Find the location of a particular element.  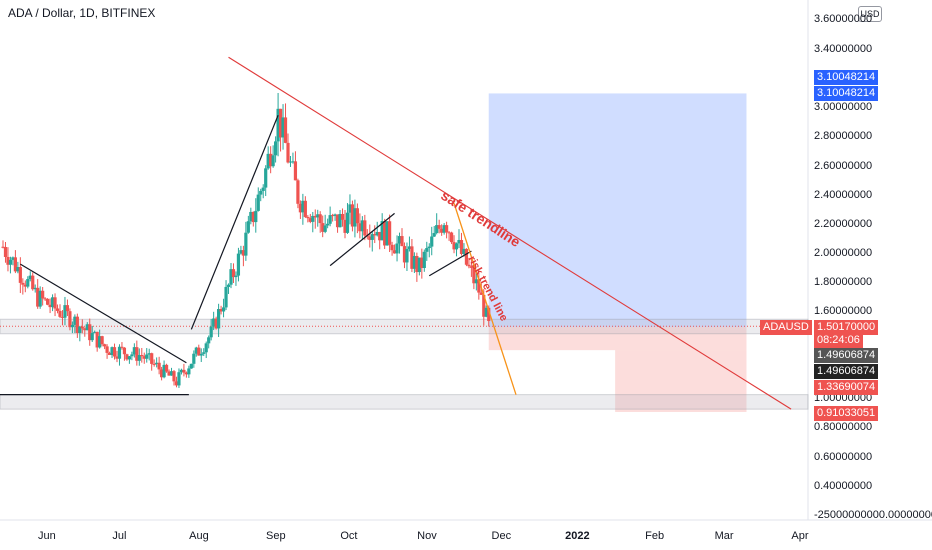

y-tick-label: 1.80000000 is located at coordinates (843, 282).